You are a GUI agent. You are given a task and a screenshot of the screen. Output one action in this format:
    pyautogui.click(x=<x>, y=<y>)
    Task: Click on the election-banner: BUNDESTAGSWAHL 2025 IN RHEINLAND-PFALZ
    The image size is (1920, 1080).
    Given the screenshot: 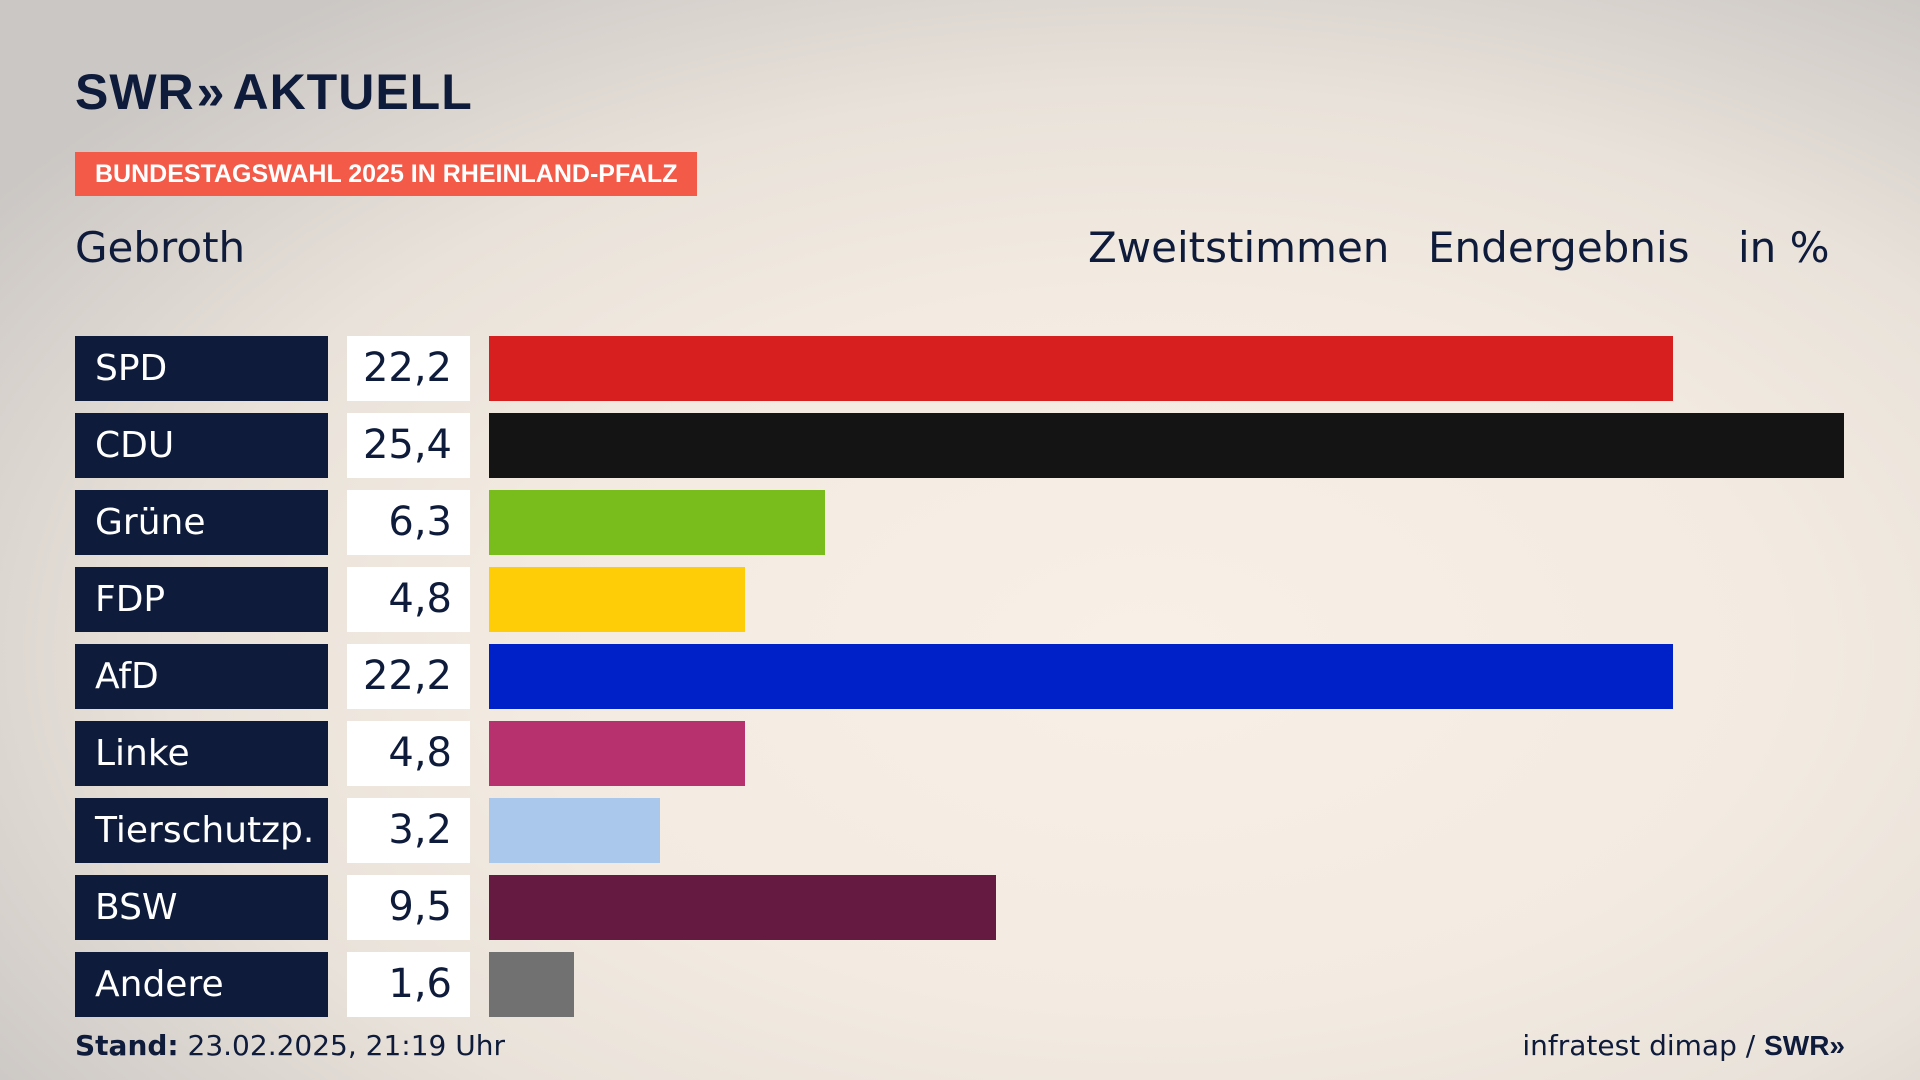 What is the action you would take?
    pyautogui.click(x=386, y=174)
    